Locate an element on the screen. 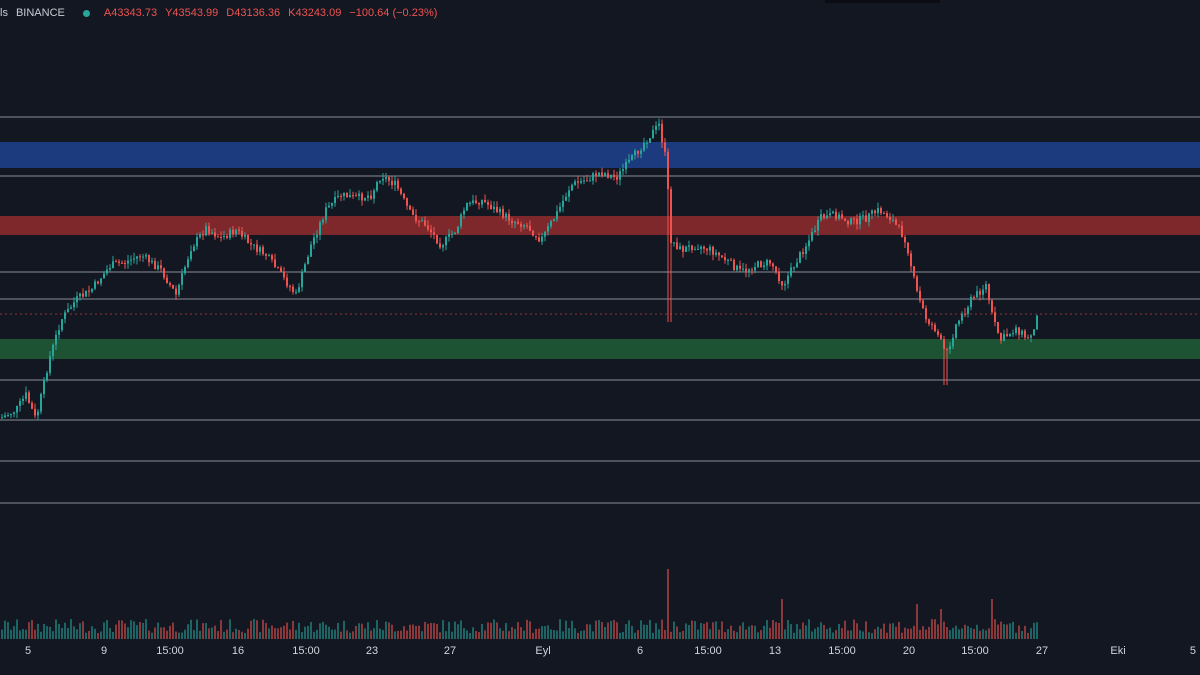 The width and height of the screenshot is (1200, 675). x-tick-label: 15:00 is located at coordinates (975, 651).